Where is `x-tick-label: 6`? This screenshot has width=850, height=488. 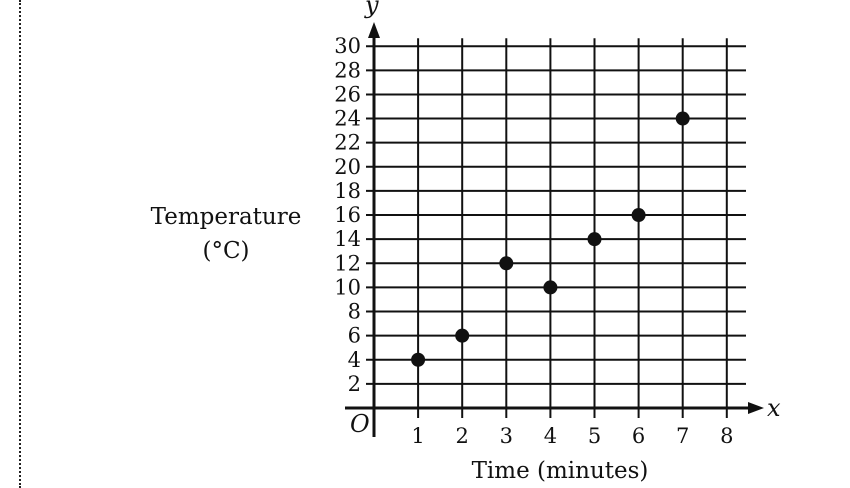
x-tick-label: 6 is located at coordinates (638, 436).